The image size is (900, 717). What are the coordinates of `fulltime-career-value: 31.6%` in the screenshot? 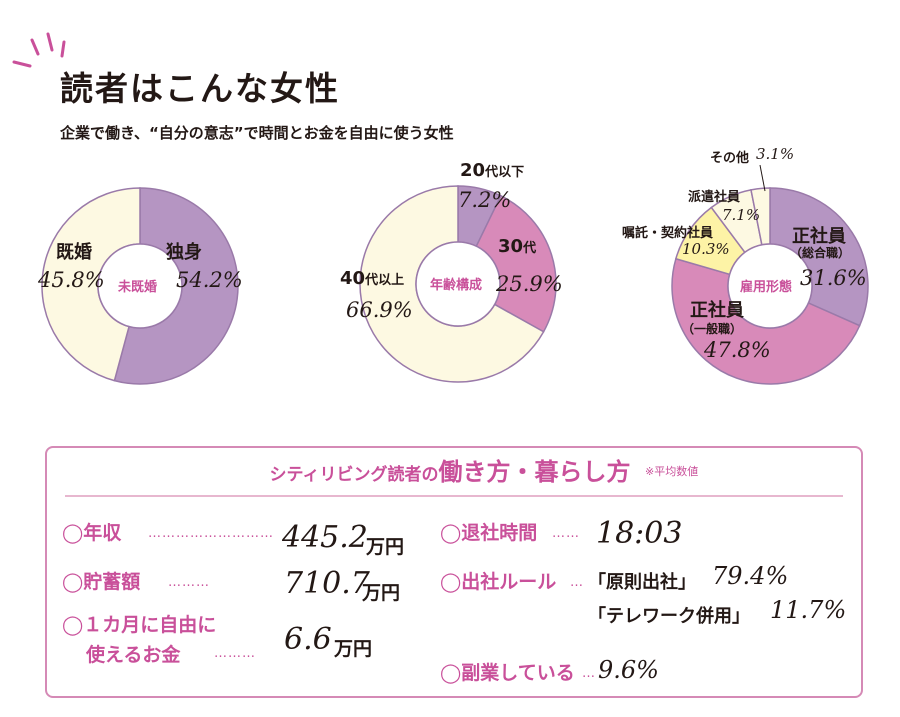 It's located at (833, 278).